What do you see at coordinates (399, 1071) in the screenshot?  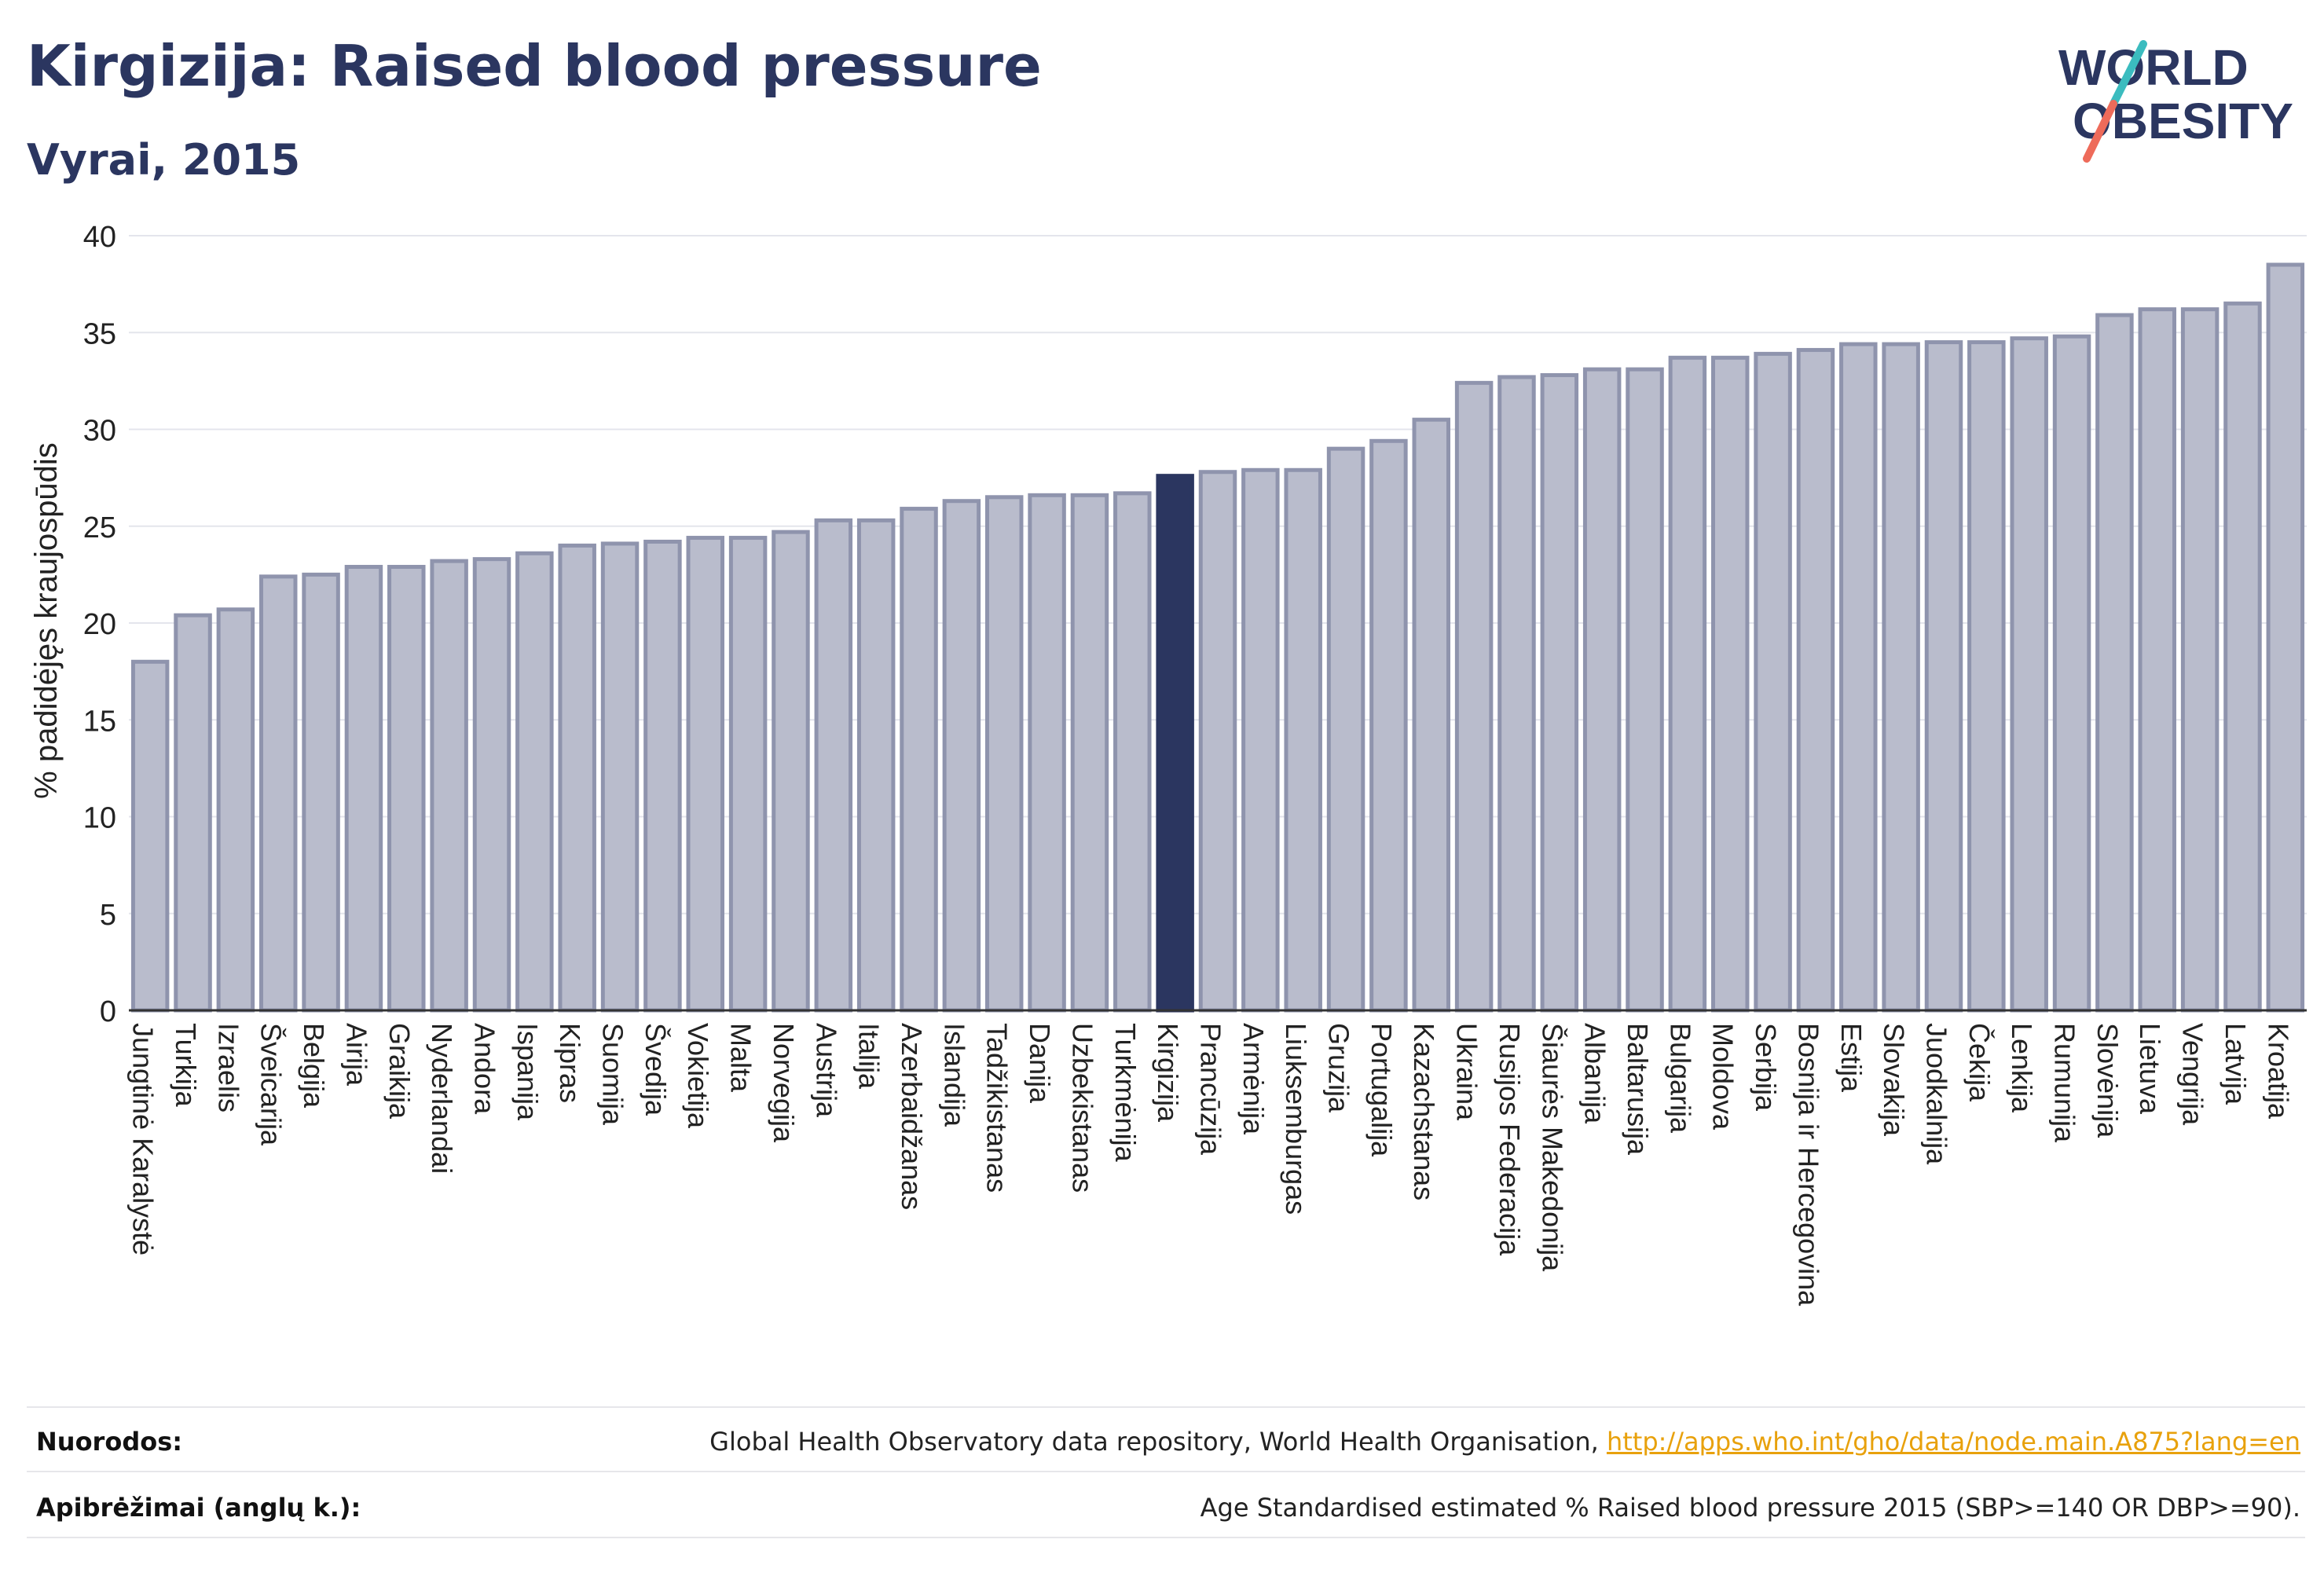 I see `x-tick-label: Graikija` at bounding box center [399, 1071].